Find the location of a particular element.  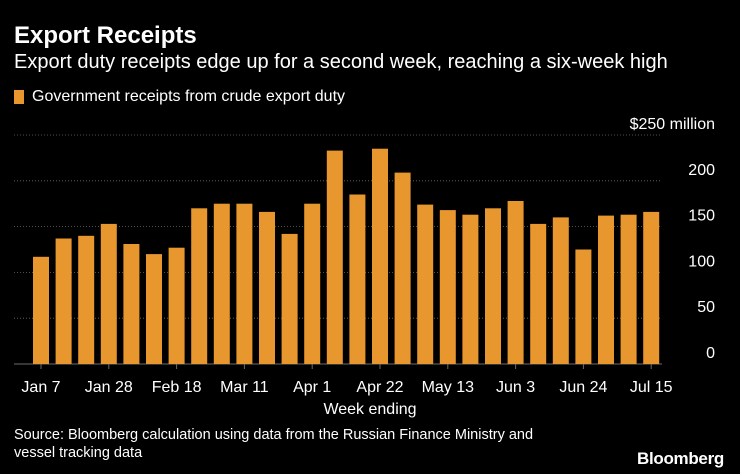

y-tick-label: 50 is located at coordinates (706, 307).